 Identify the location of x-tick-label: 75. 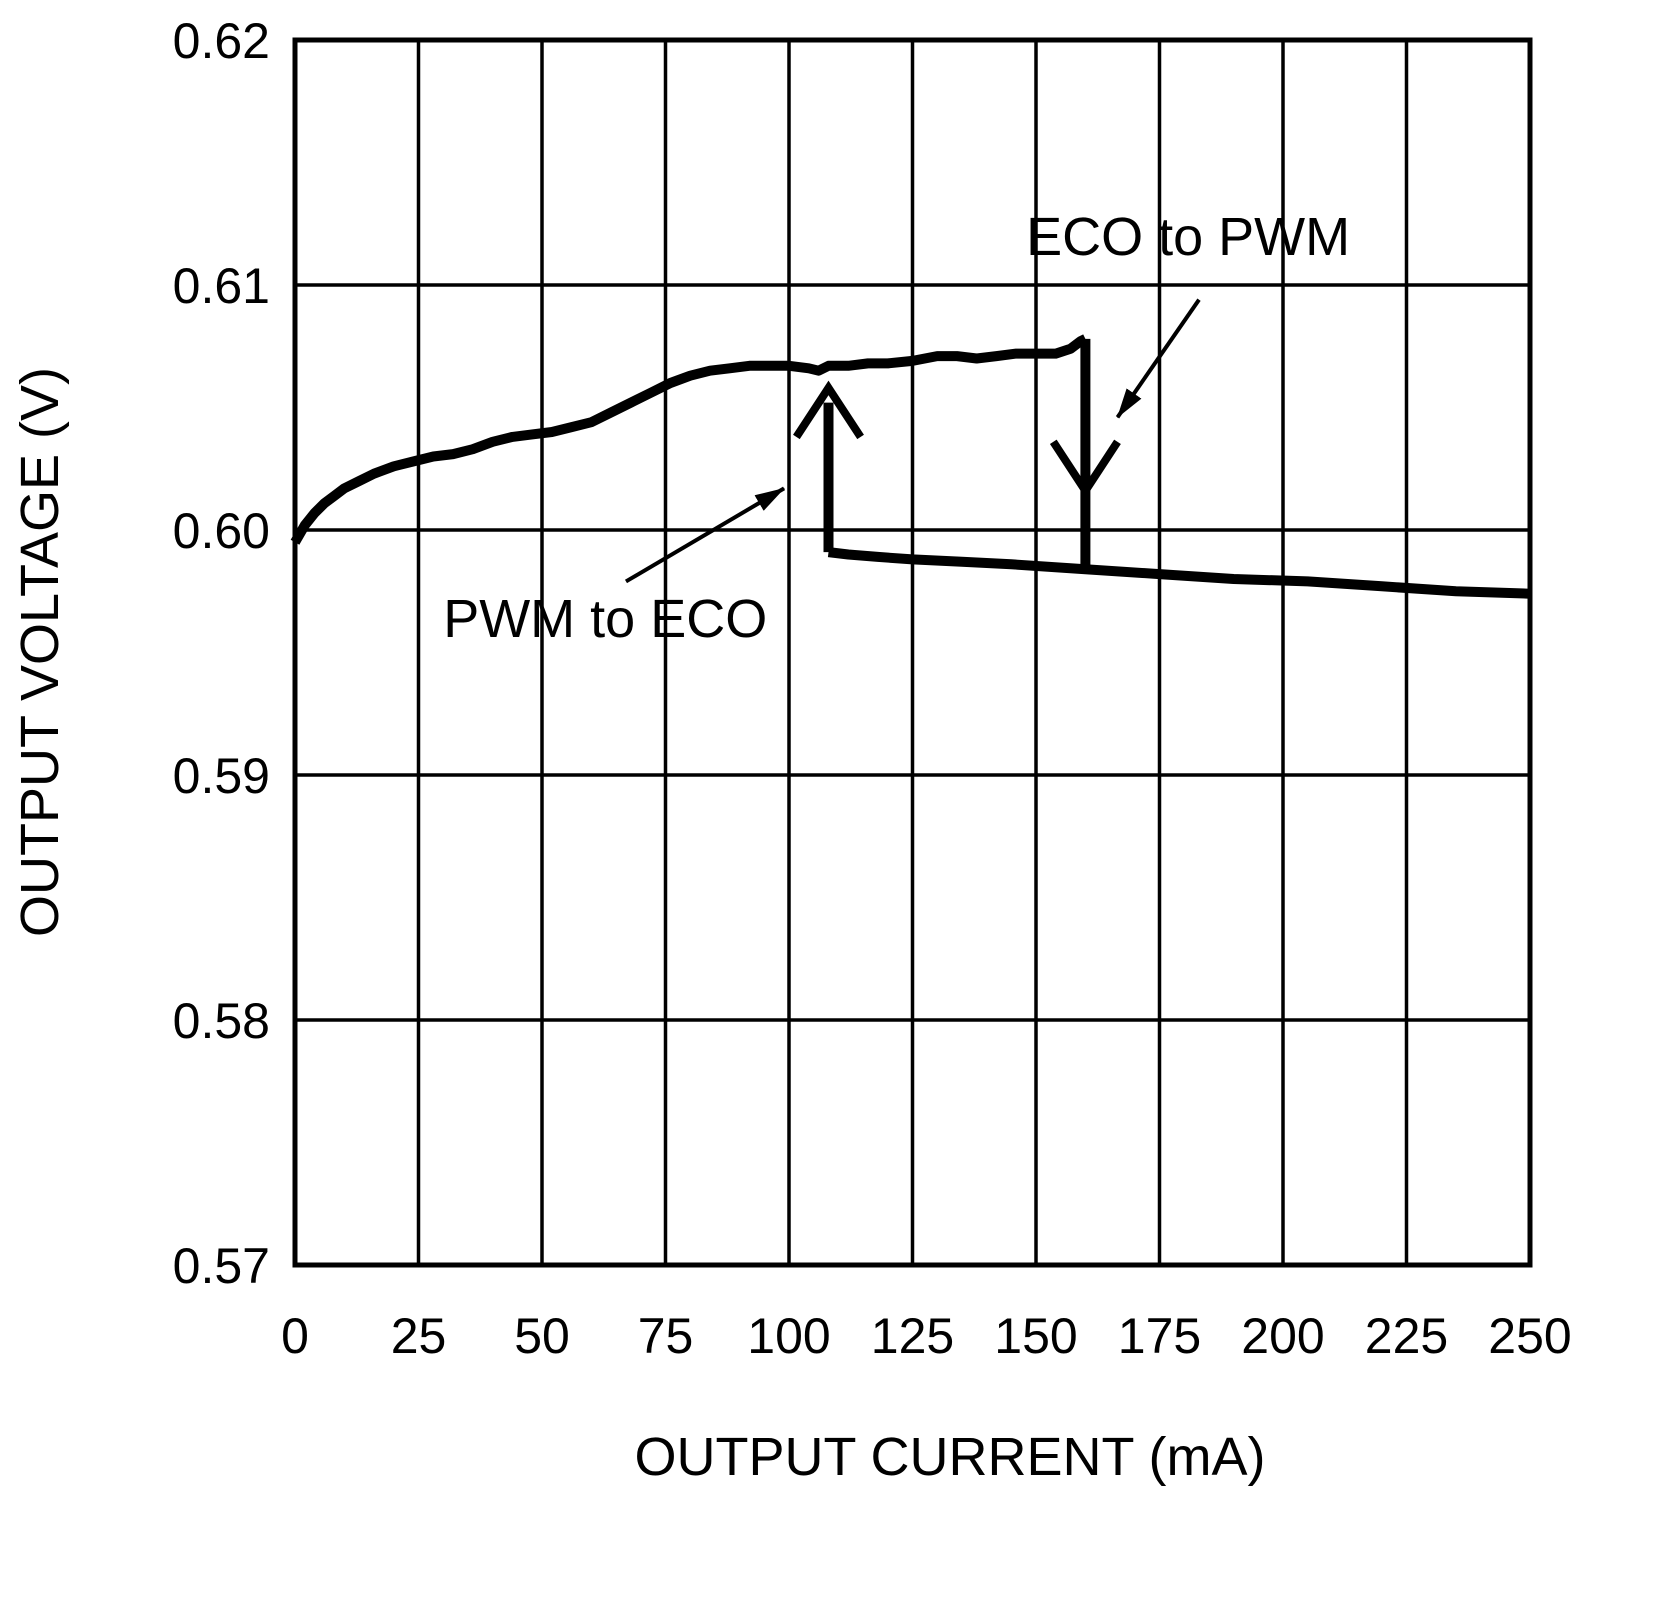
(666, 1336).